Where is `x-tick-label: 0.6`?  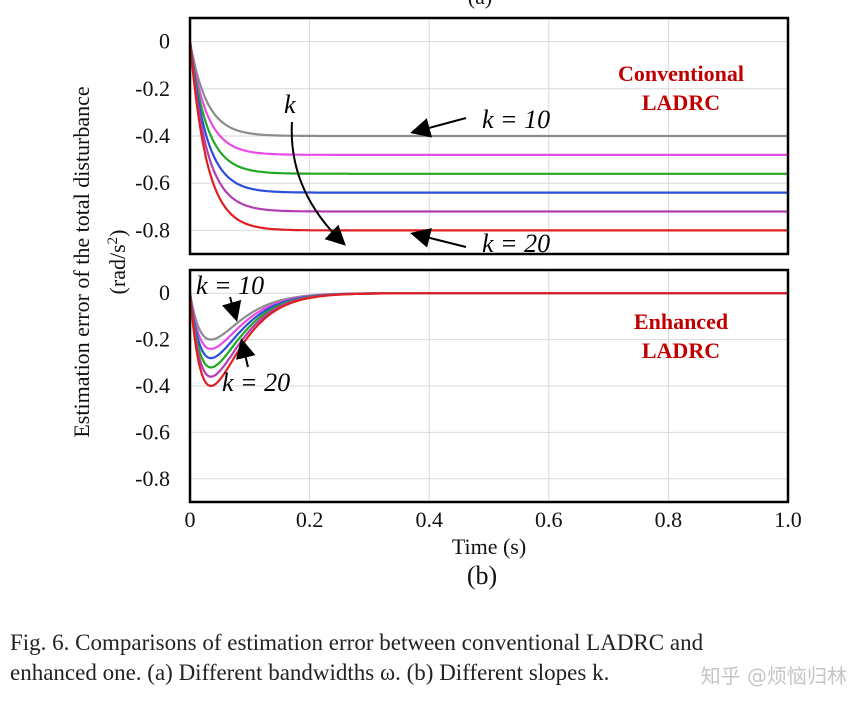 x-tick-label: 0.6 is located at coordinates (549, 519).